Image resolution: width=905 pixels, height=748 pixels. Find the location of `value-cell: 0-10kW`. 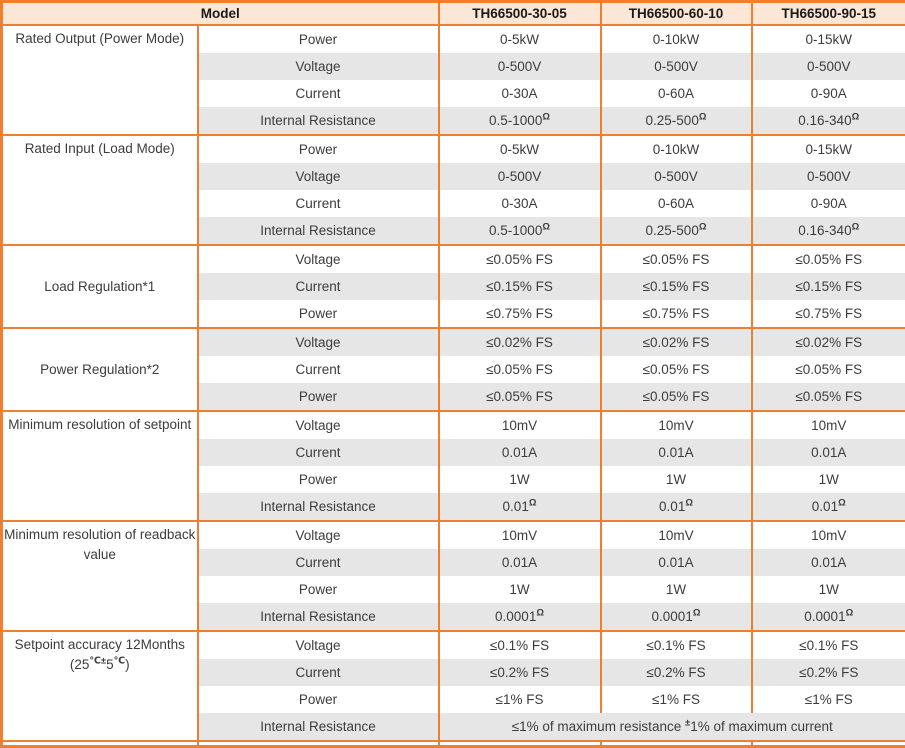

value-cell: 0-10kW is located at coordinates (676, 149).